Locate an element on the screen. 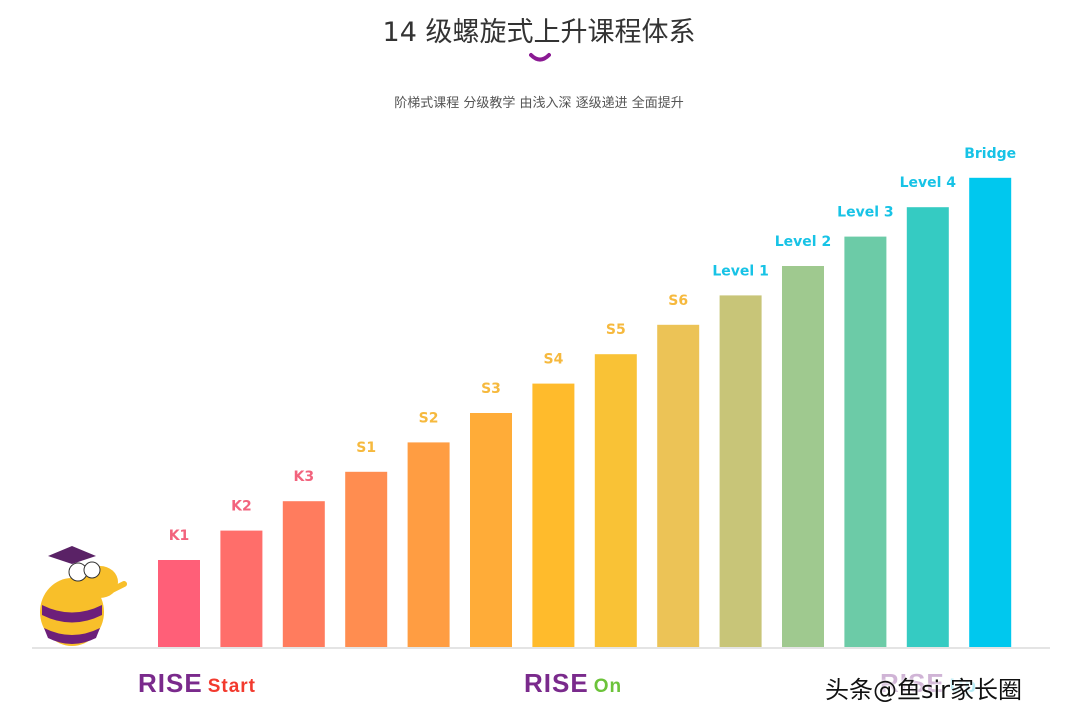  bar-label: K3 is located at coordinates (304, 477).